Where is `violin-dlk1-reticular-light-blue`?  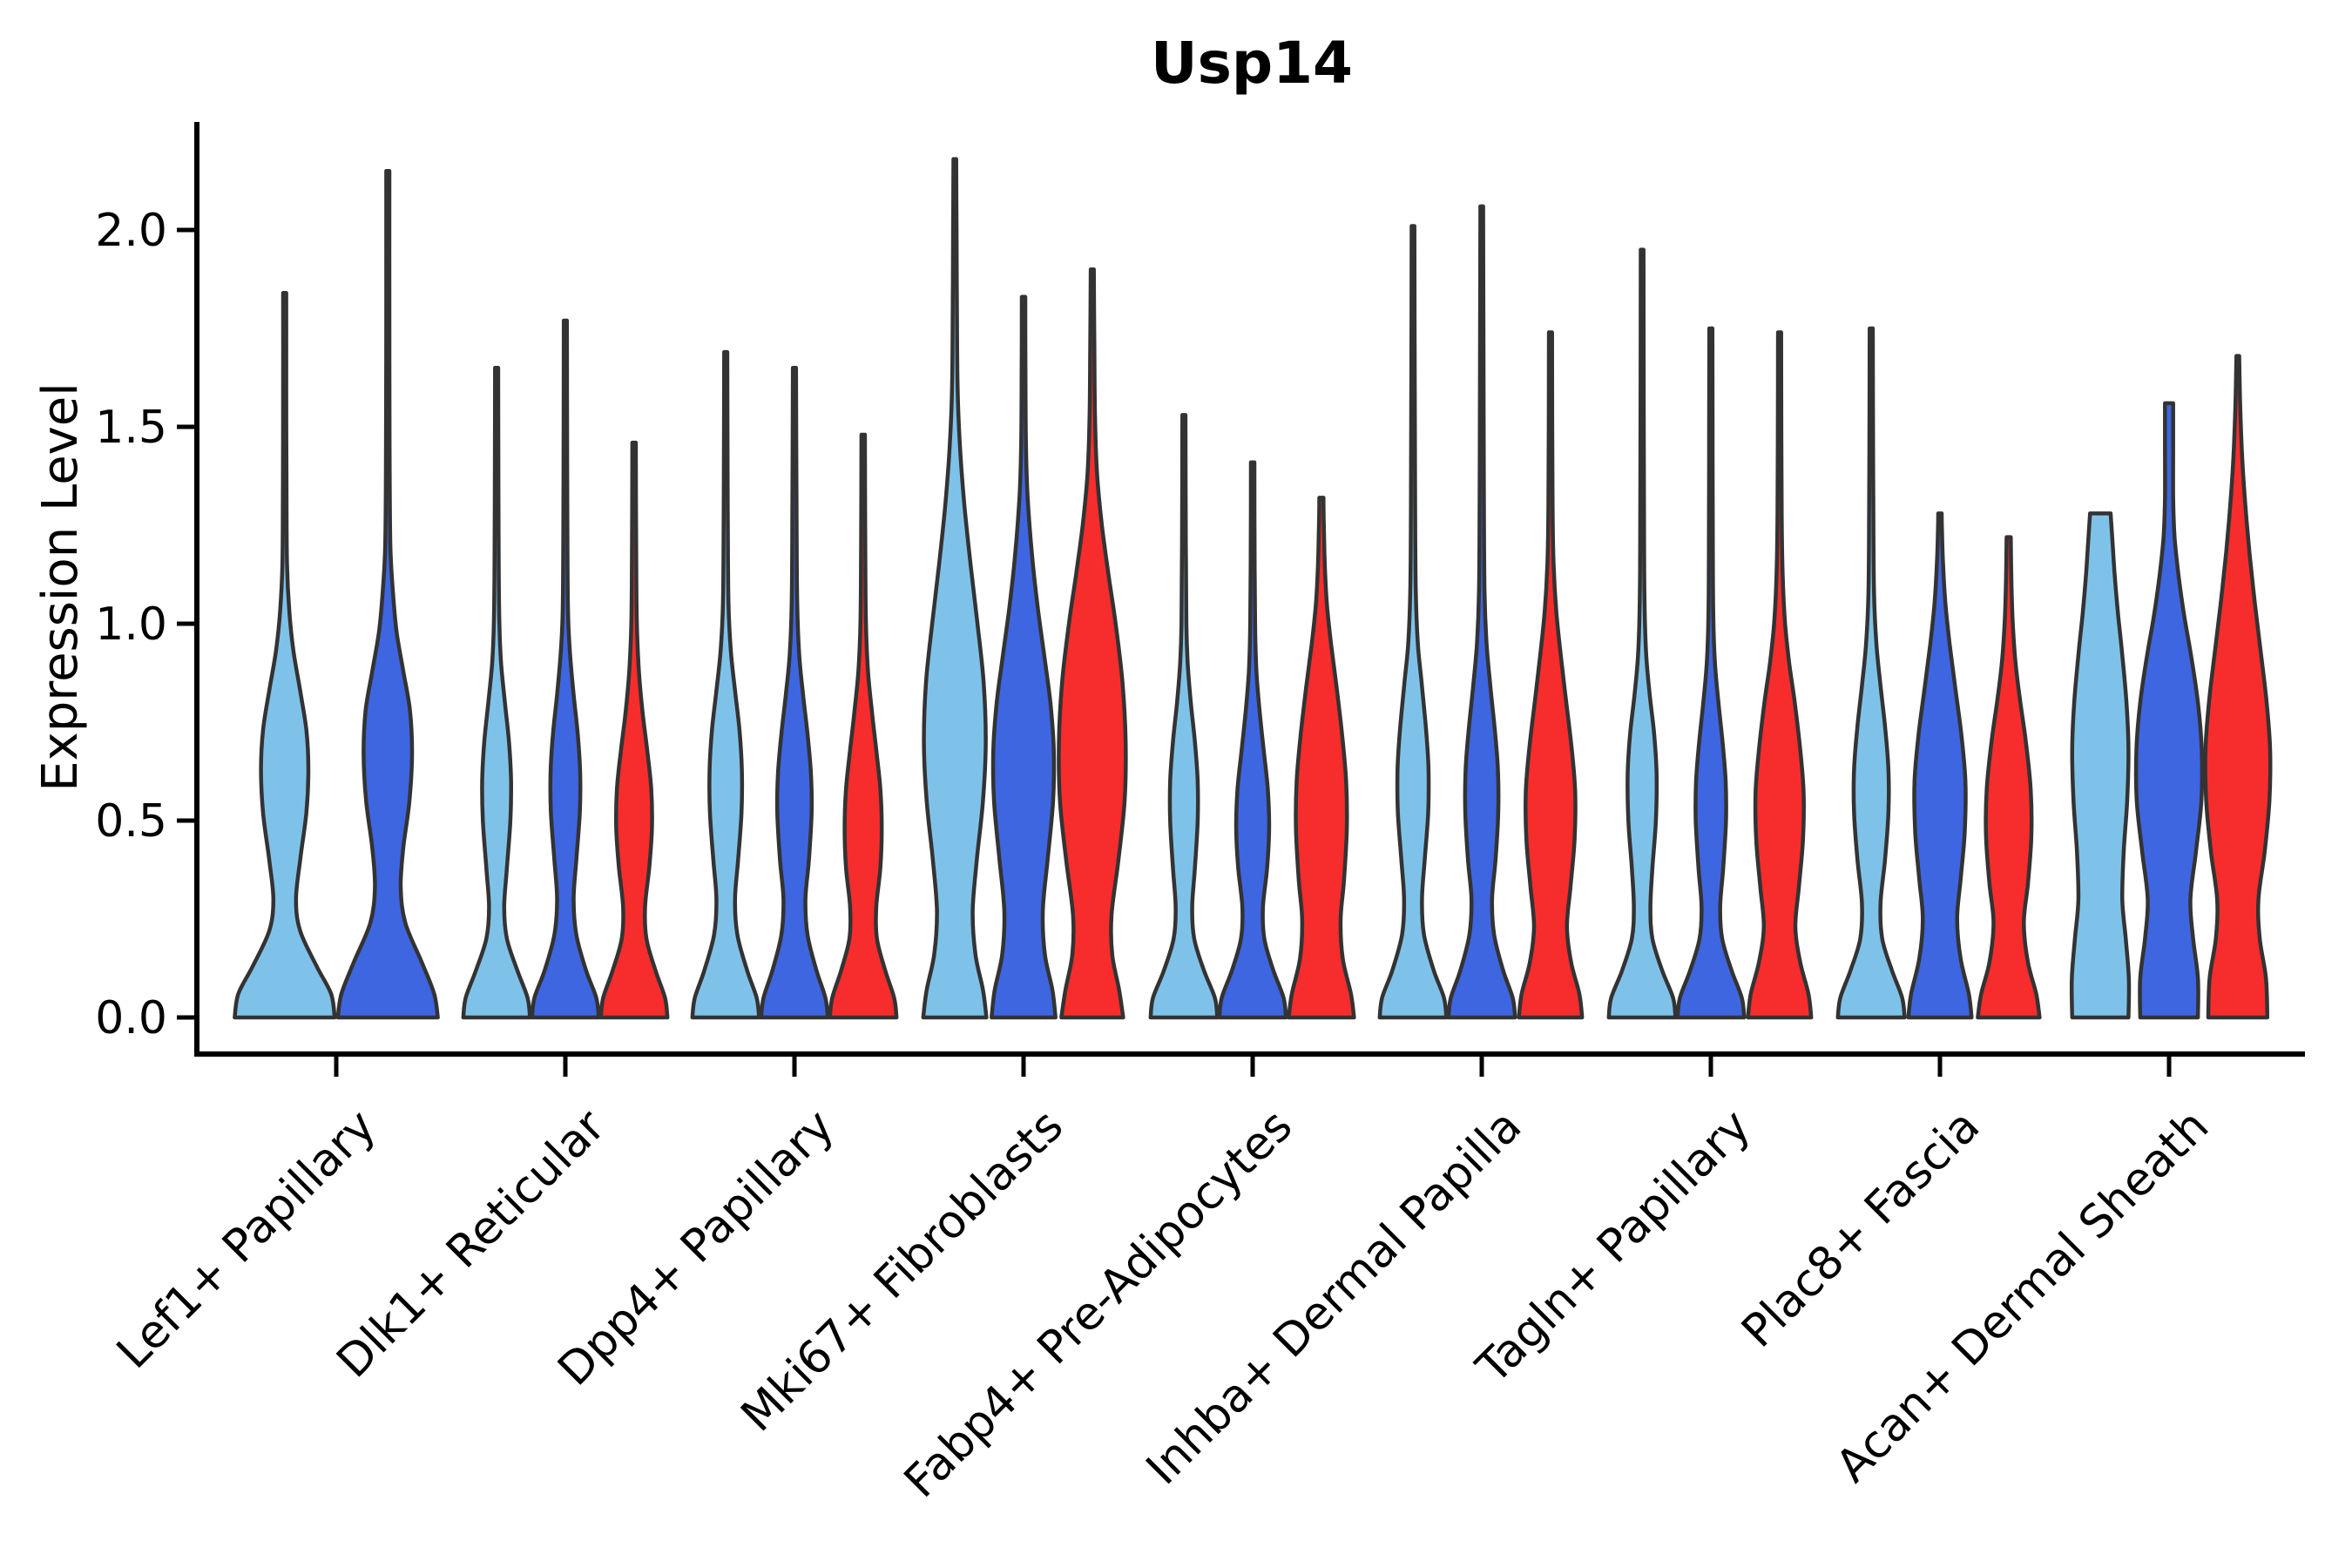
violin-dlk1-reticular-light-blue is located at coordinates (496, 692).